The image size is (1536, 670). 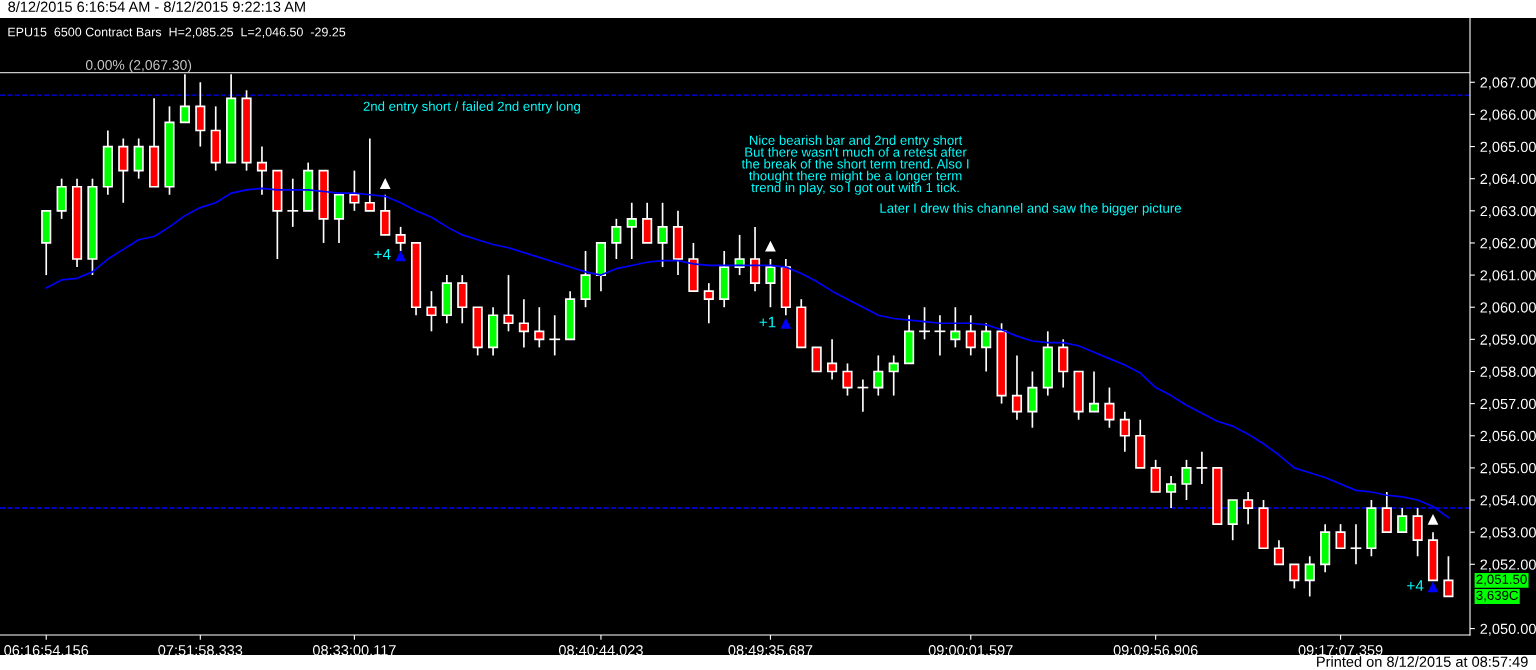 I want to click on y-tick-label: 2,065.00, so click(x=1508, y=147).